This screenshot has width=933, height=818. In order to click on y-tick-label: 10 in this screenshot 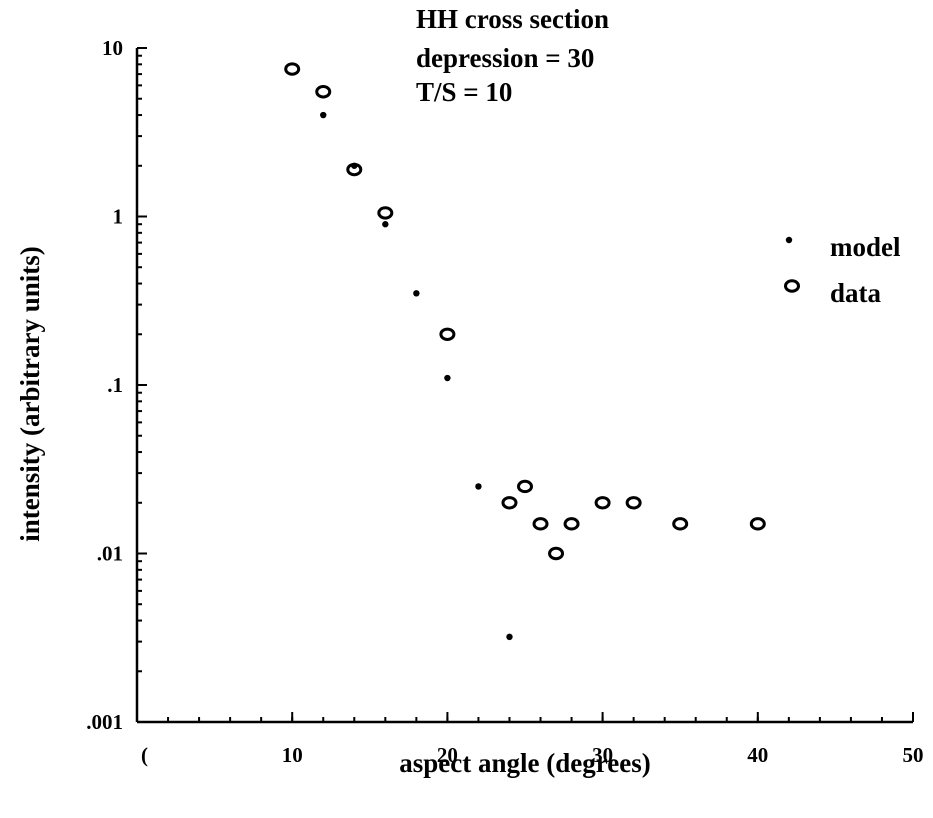, I will do `click(112, 48)`.